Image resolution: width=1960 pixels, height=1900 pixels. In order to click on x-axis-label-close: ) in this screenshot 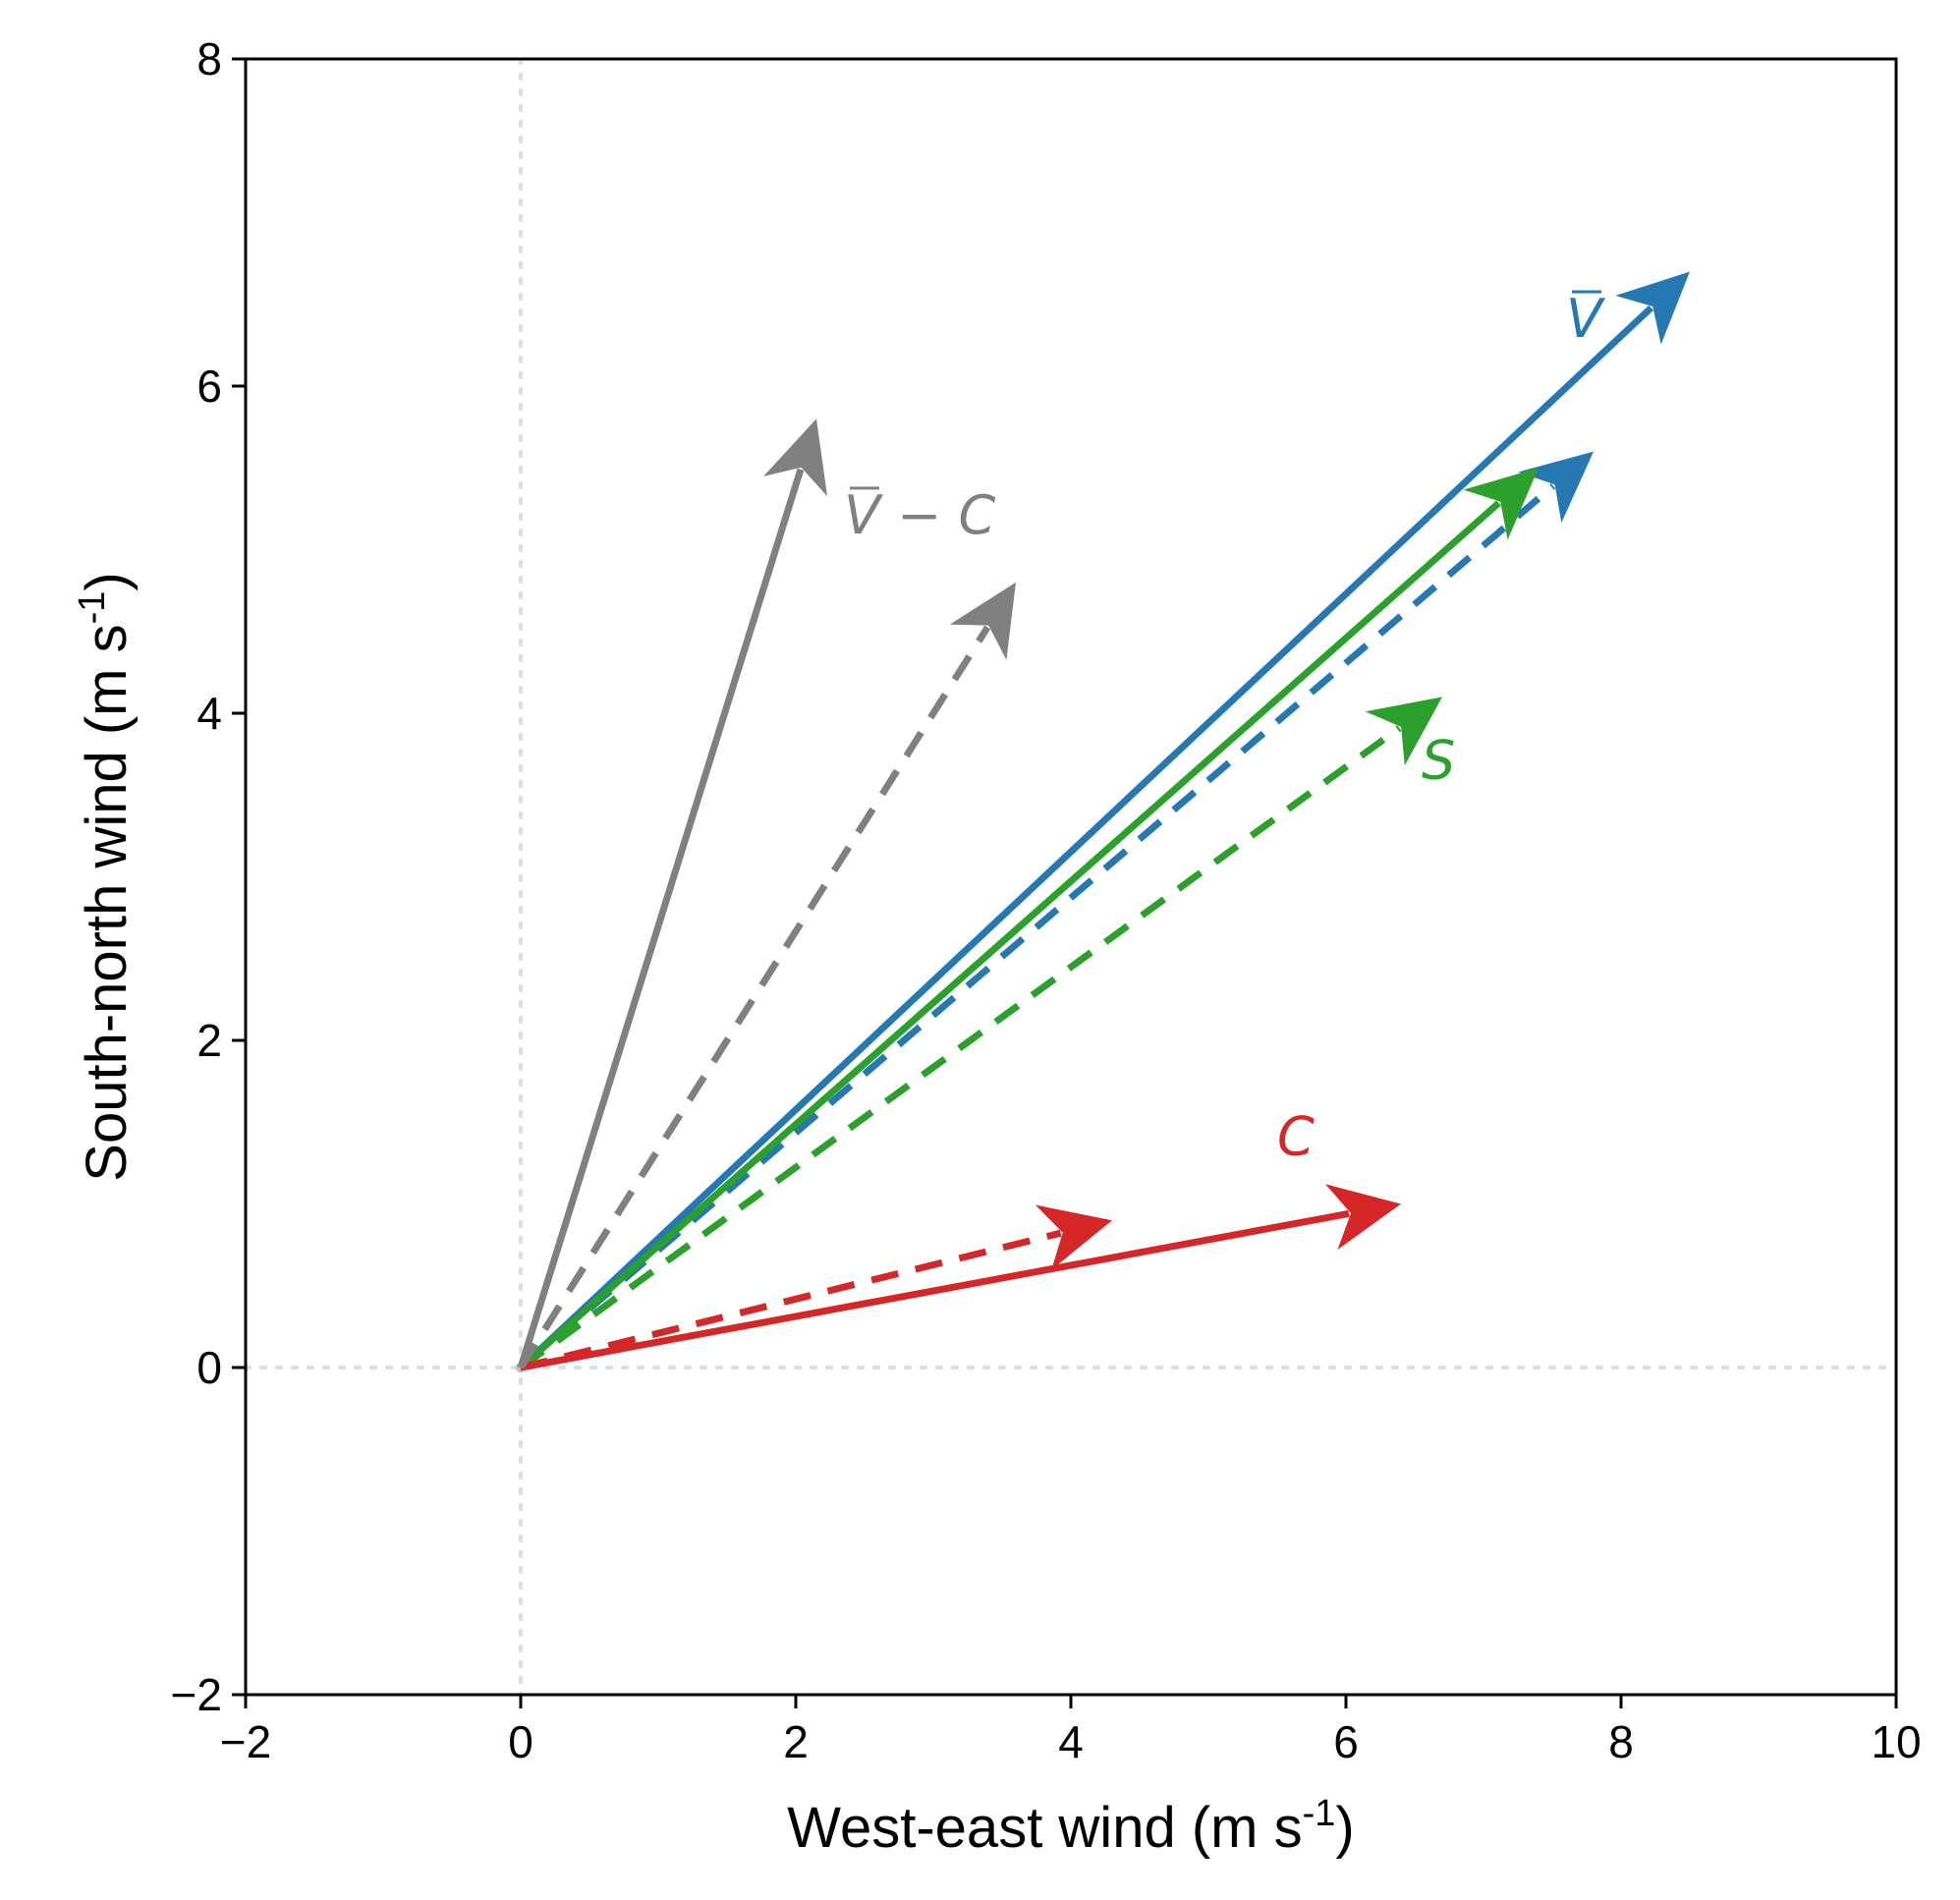, I will do `click(1344, 1828)`.